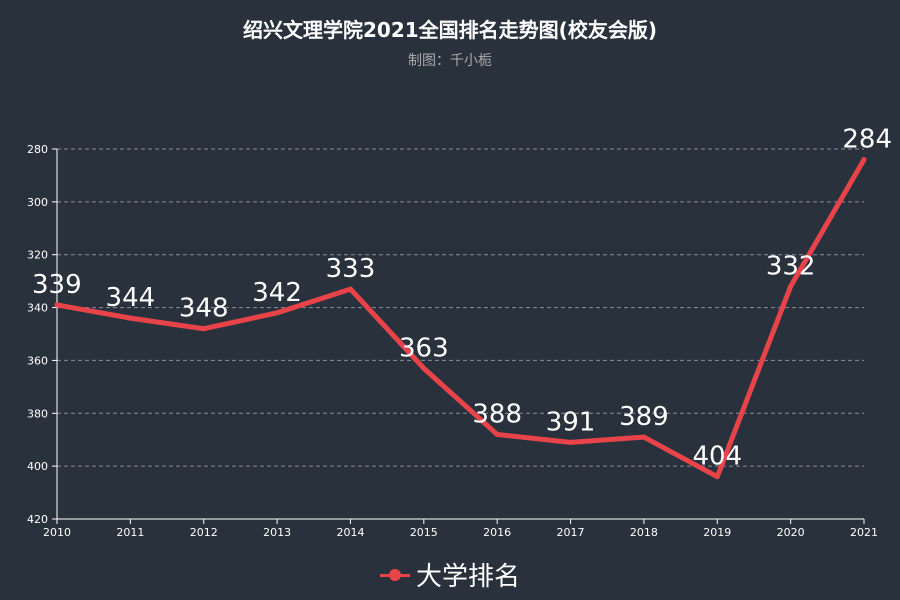 The image size is (900, 600). Describe the element at coordinates (450, 61) in the screenshot. I see `chart-subtitle: 制图：千小栀` at that location.